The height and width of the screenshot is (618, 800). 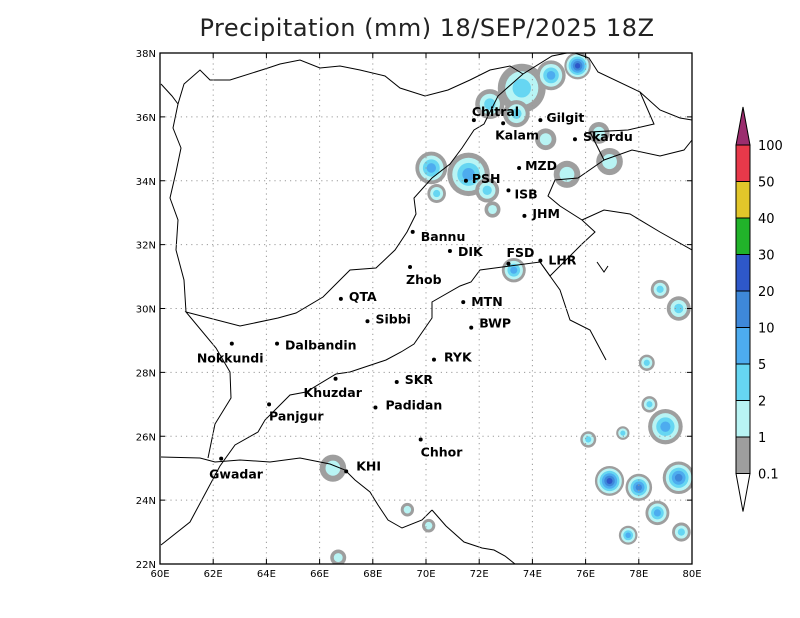 I want to click on china-border, so click(x=647, y=150).